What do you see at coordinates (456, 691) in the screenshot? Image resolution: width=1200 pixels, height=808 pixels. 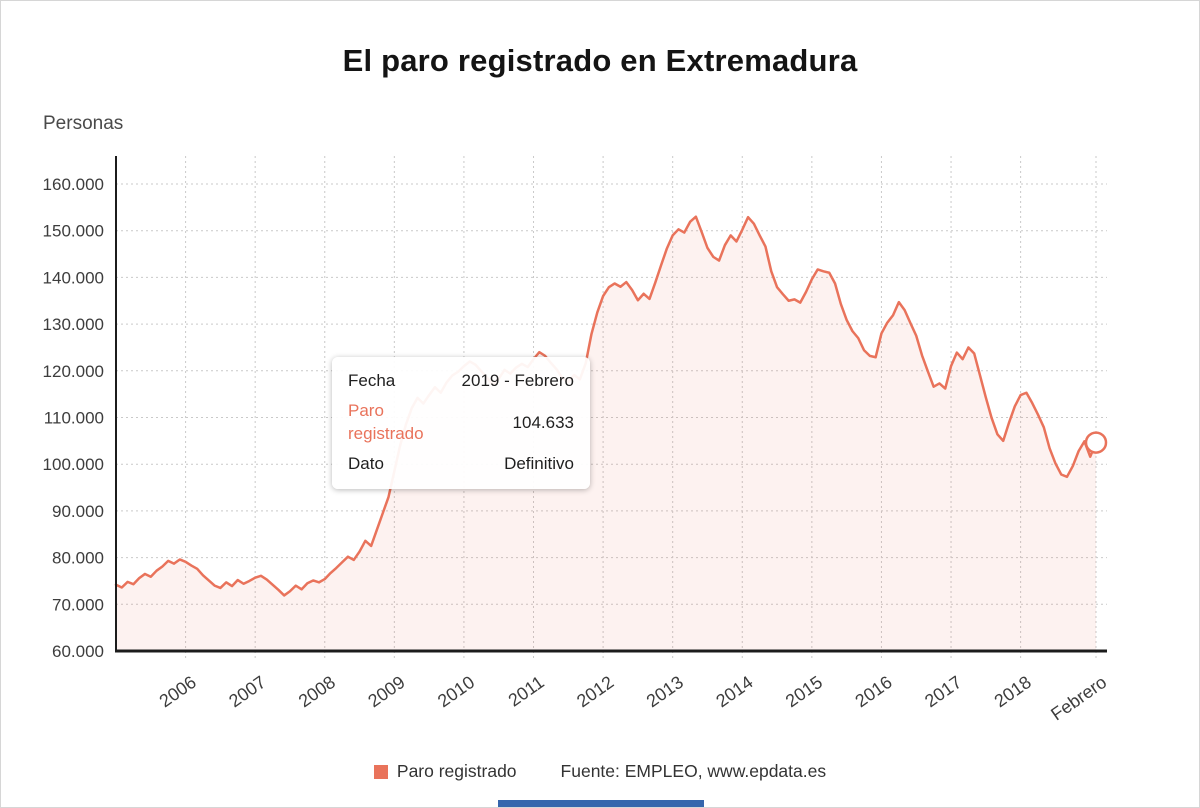 I see `x-tick-label: 2010` at bounding box center [456, 691].